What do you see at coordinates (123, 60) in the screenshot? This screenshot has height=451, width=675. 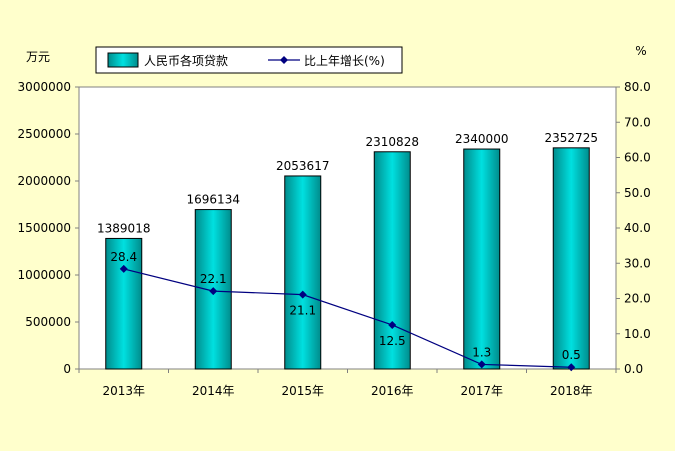 I see `legend-bar-swatch` at bounding box center [123, 60].